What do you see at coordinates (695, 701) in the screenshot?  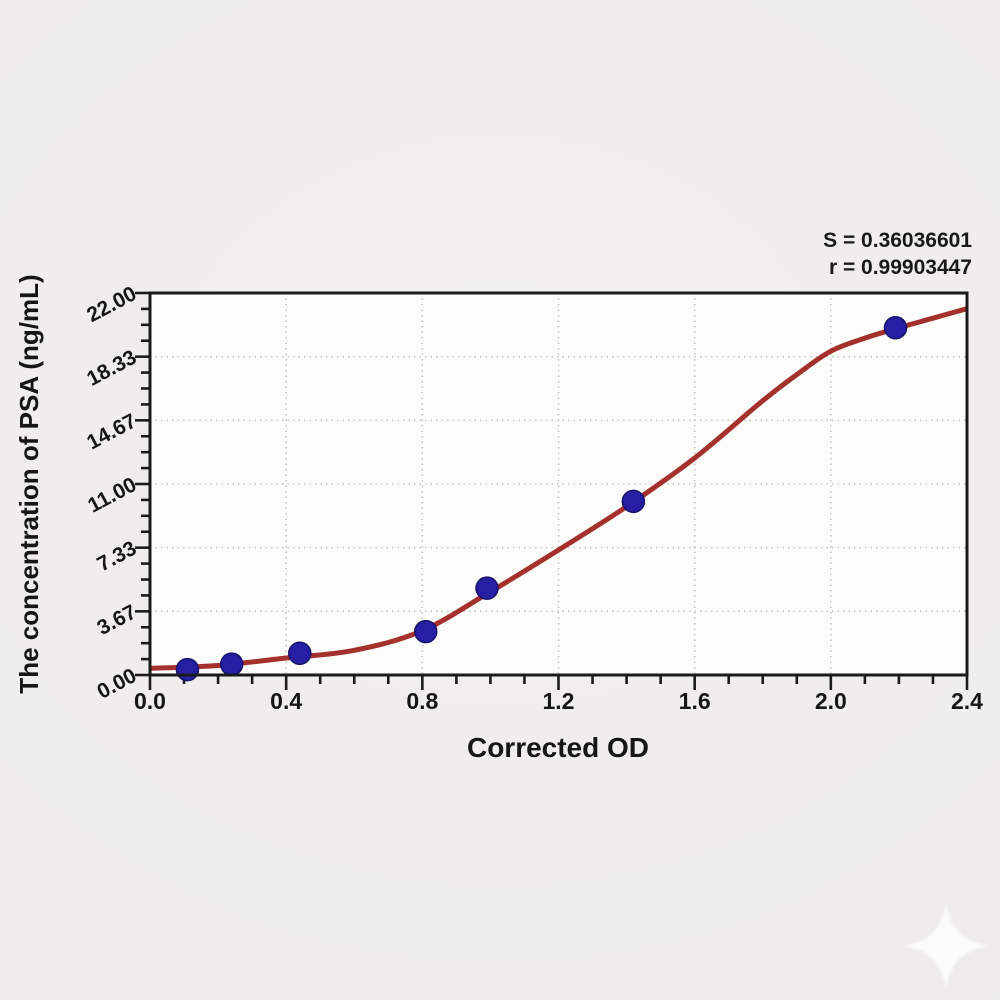 I see `x-tick-label: 1.6` at bounding box center [695, 701].